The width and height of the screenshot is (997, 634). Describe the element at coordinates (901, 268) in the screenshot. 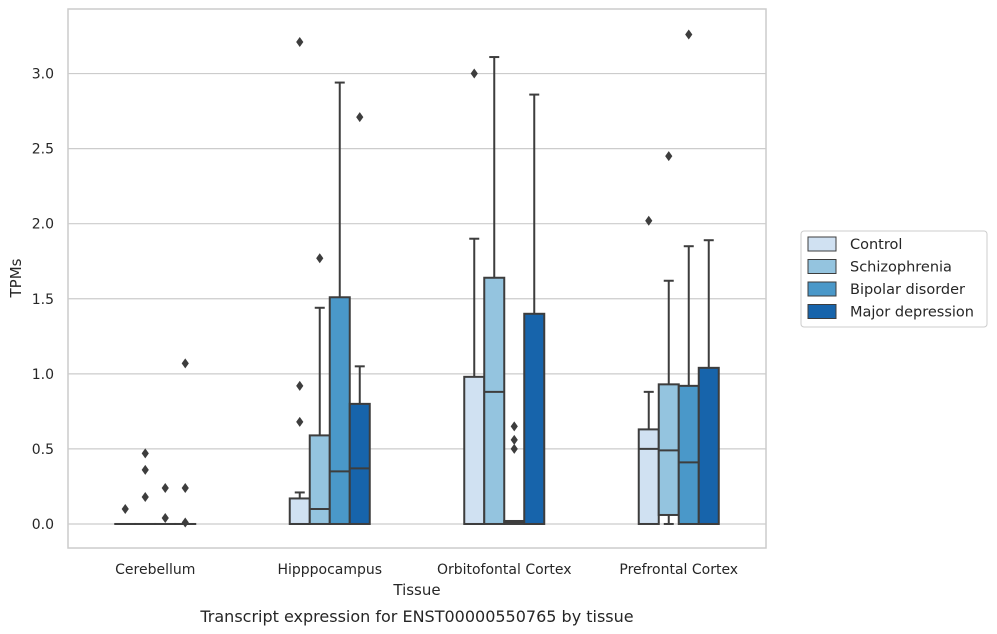

I see `legend-label: Schizophrenia` at that location.